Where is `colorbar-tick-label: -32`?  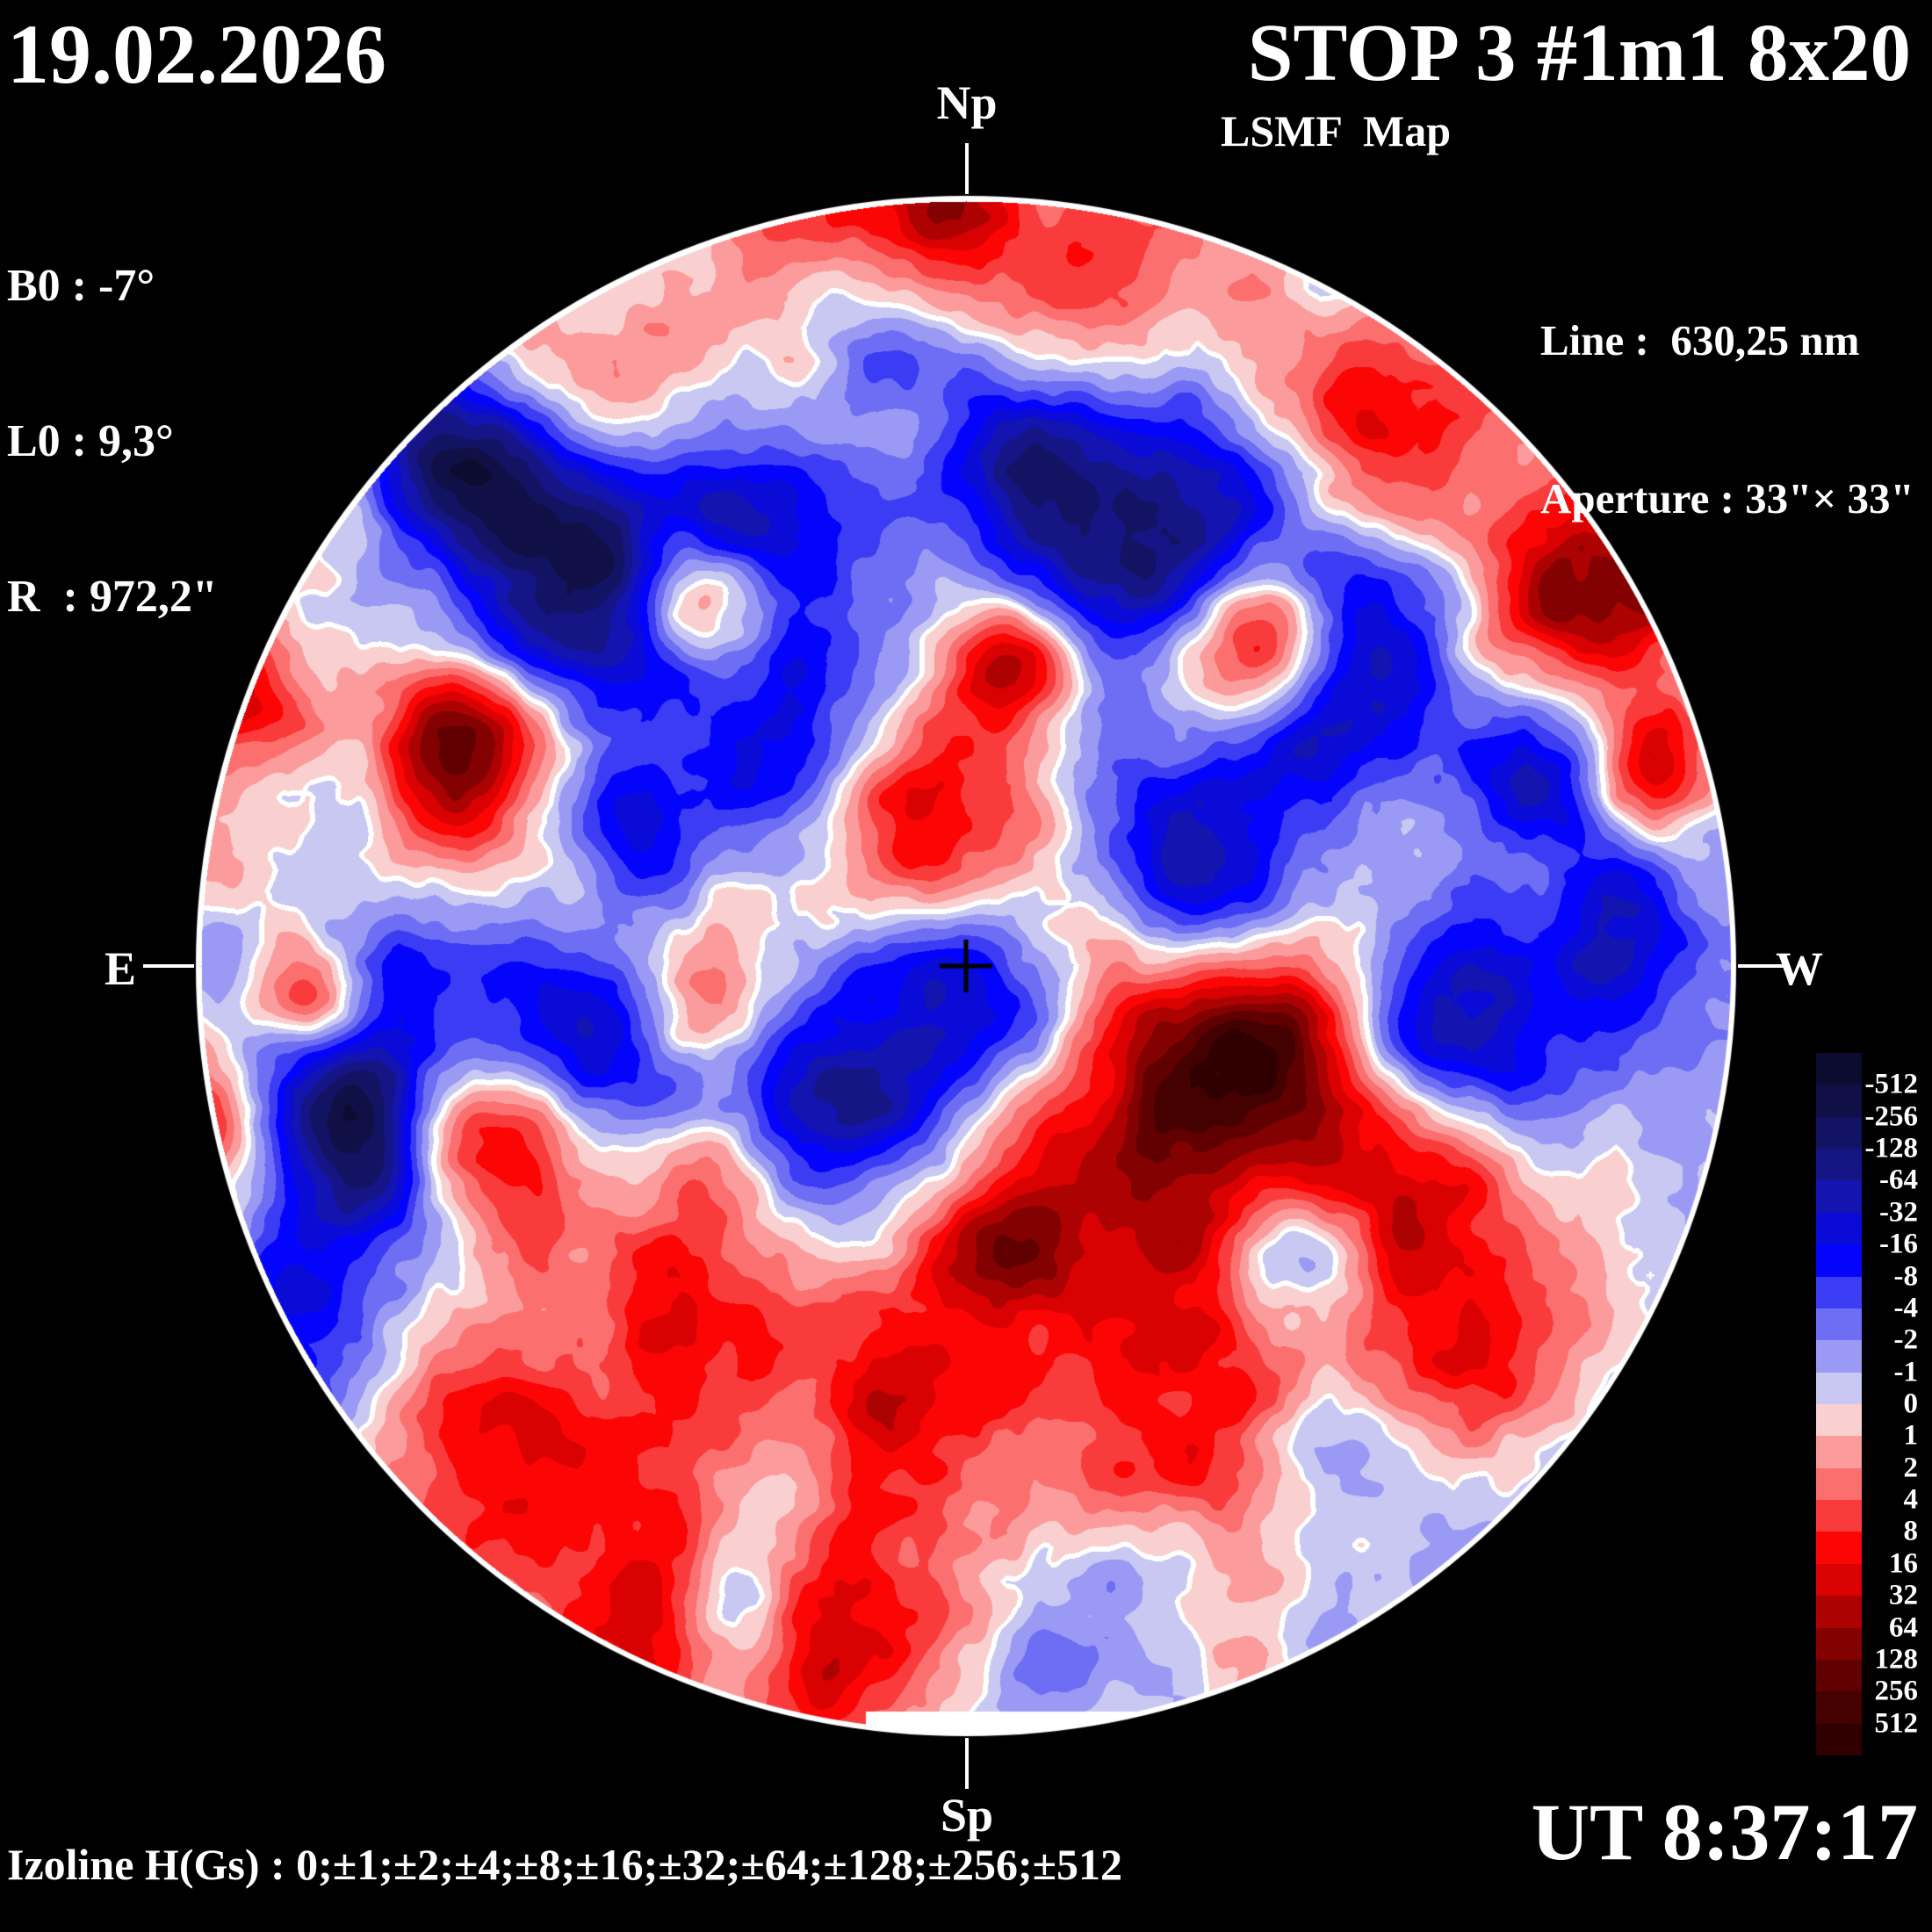
colorbar-tick-label: -32 is located at coordinates (1898, 1212).